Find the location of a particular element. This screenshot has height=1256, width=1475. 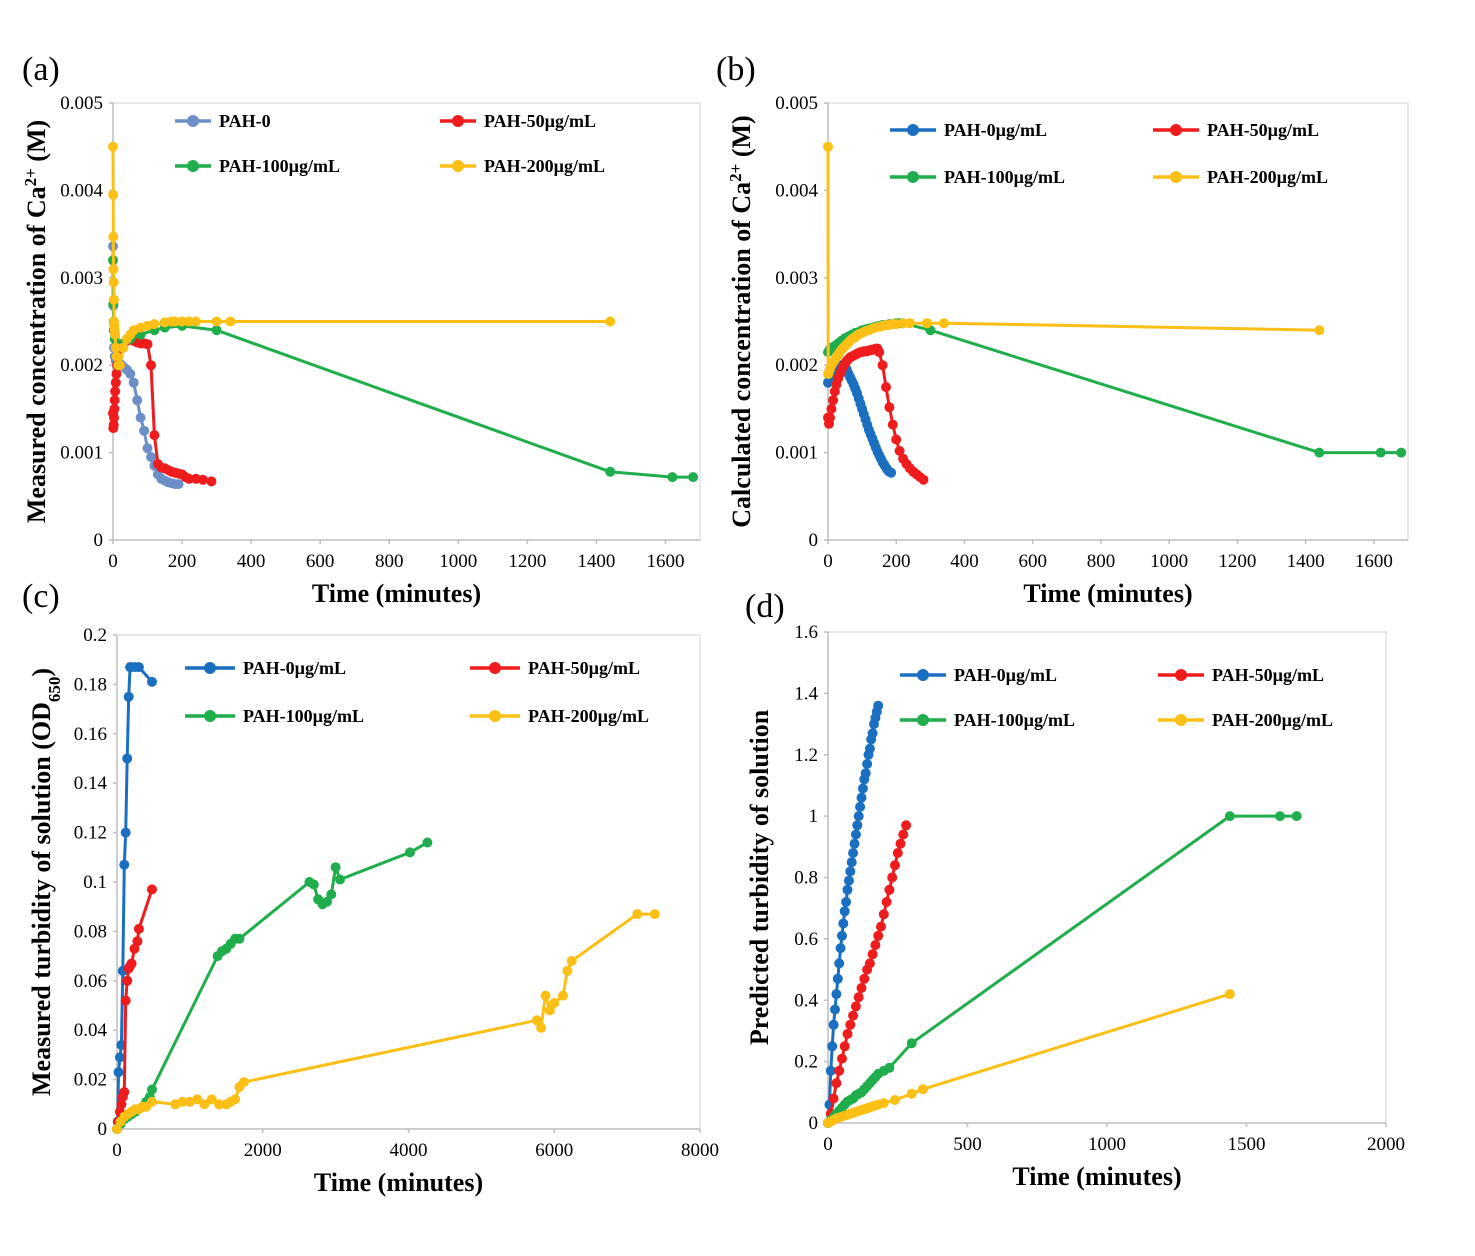

x-tick-label: 400 is located at coordinates (964, 561).